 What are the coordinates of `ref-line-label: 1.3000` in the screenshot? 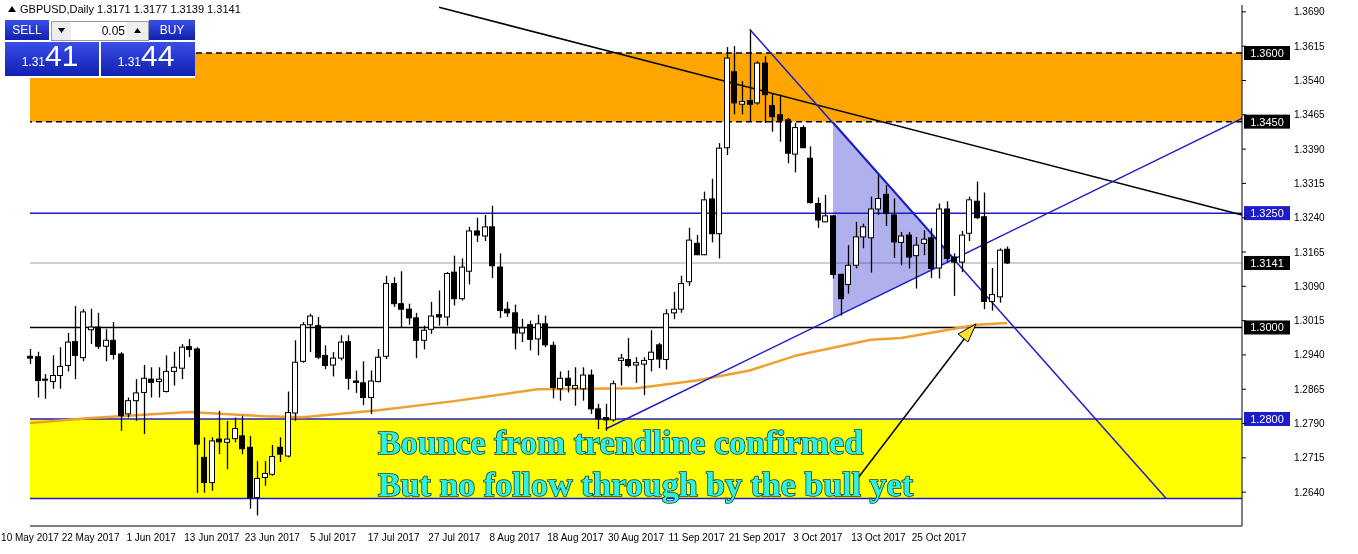 It's located at (1267, 327).